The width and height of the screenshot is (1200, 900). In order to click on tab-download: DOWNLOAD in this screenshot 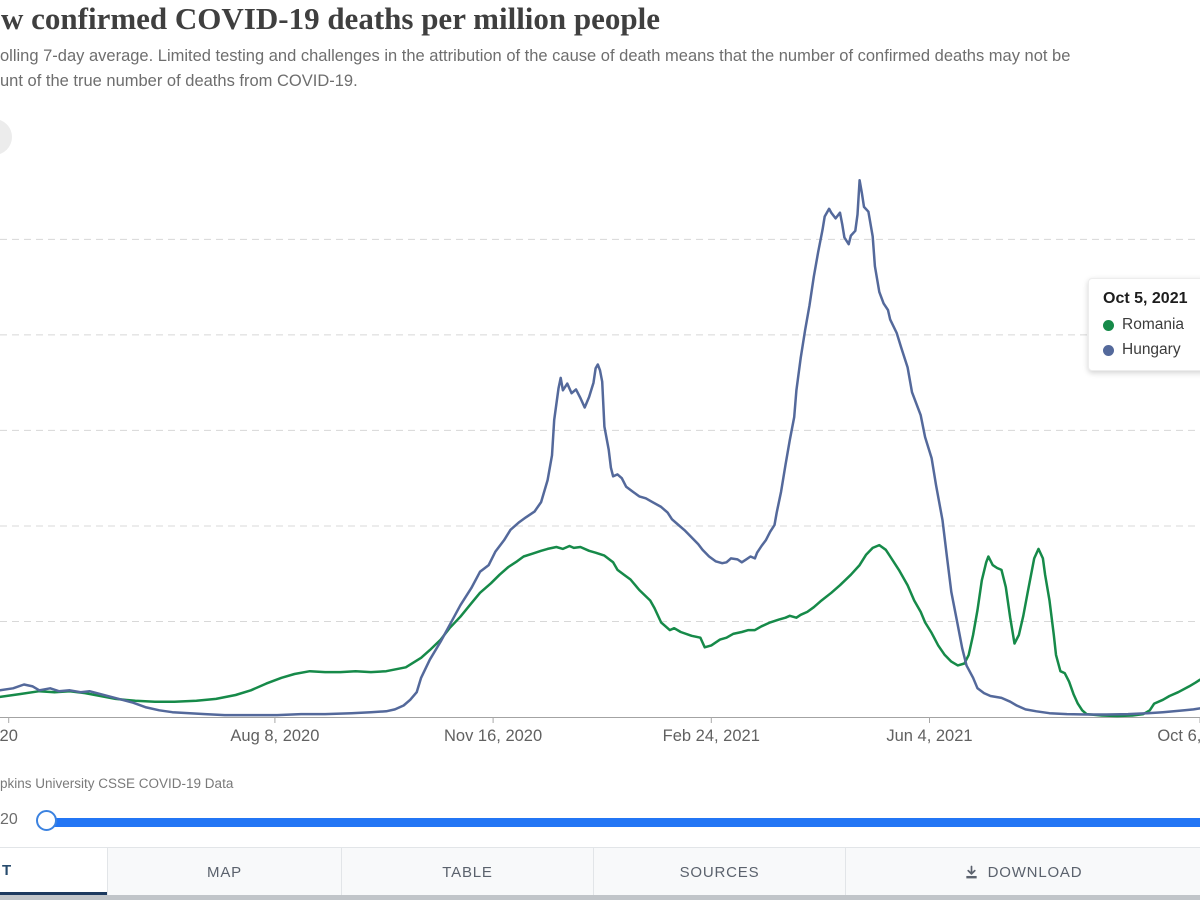, I will do `click(1022, 872)`.